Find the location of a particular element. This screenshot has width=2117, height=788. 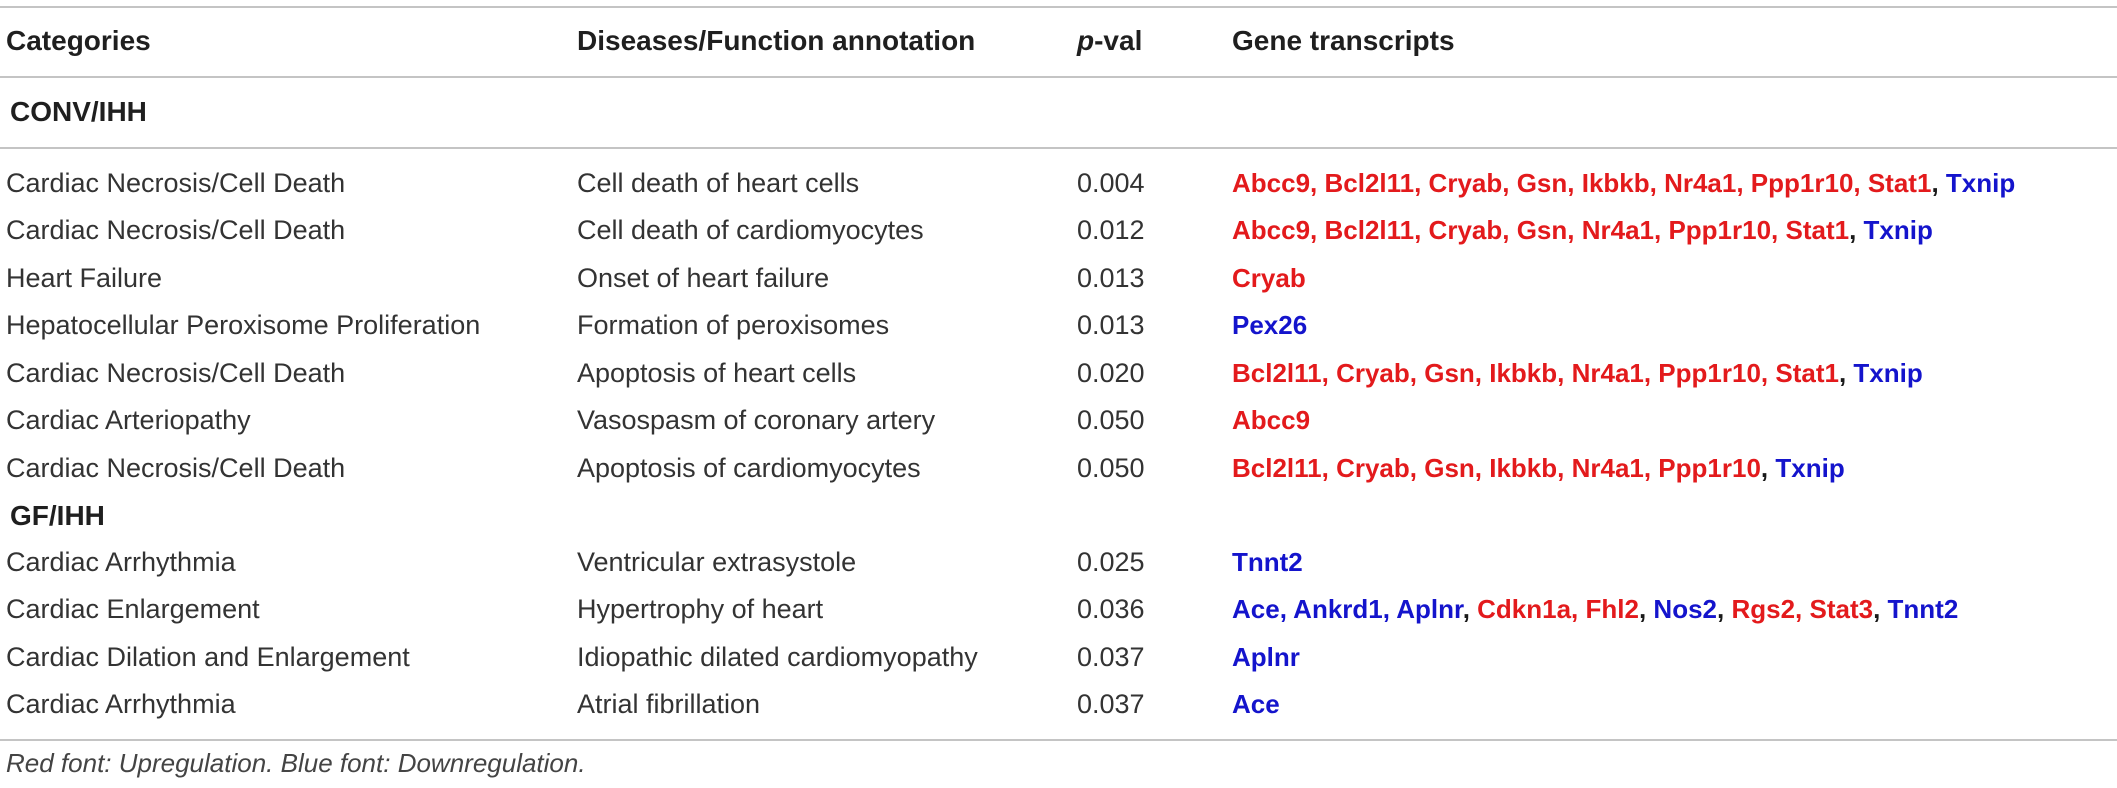

annotation-cell: Cell death of heart cells is located at coordinates (718, 183).